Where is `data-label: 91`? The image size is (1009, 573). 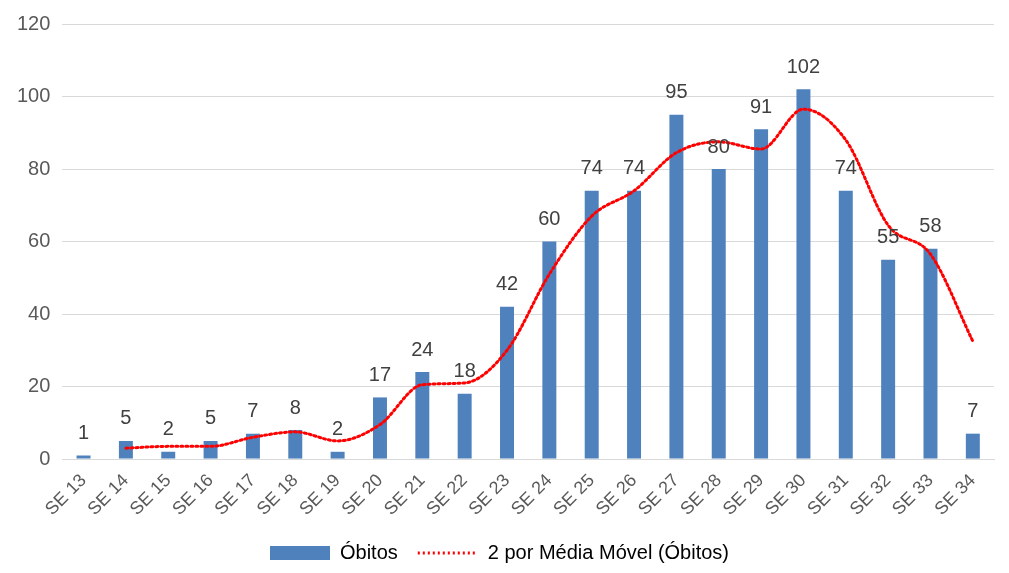
data-label: 91 is located at coordinates (761, 105).